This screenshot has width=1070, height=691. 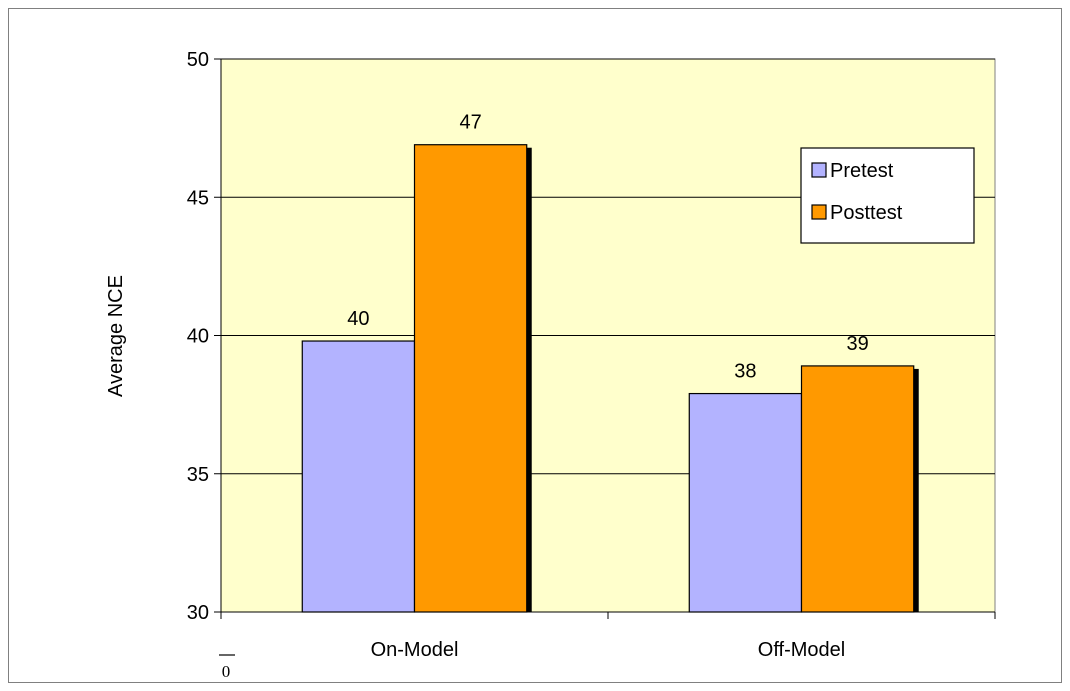 What do you see at coordinates (198, 198) in the screenshot?
I see `y-tick-label: 45` at bounding box center [198, 198].